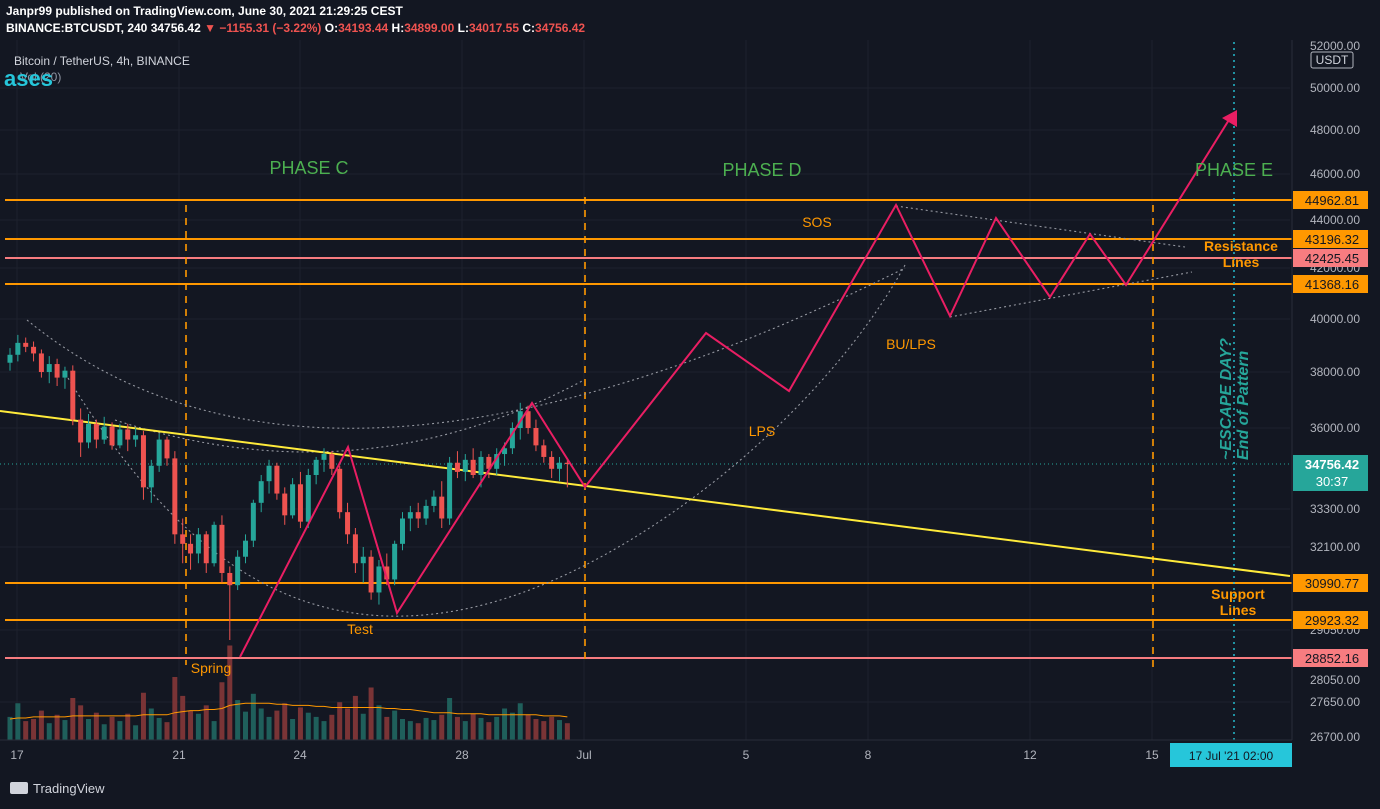  I want to click on symbol-label: BINANCE:BTCUSDT, 240, so click(77, 28).